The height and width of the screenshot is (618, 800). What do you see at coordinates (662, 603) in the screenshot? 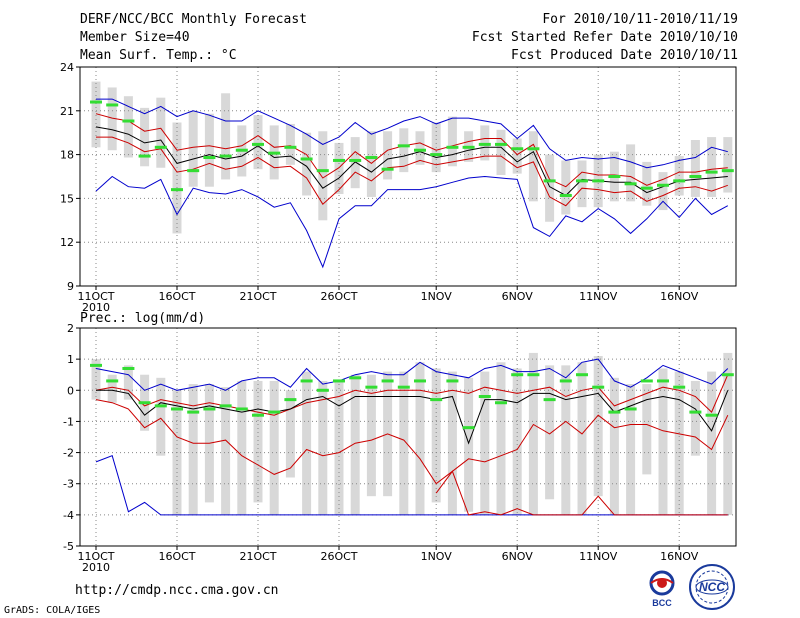
I see `bcc-logo-text: BCC` at bounding box center [662, 603].